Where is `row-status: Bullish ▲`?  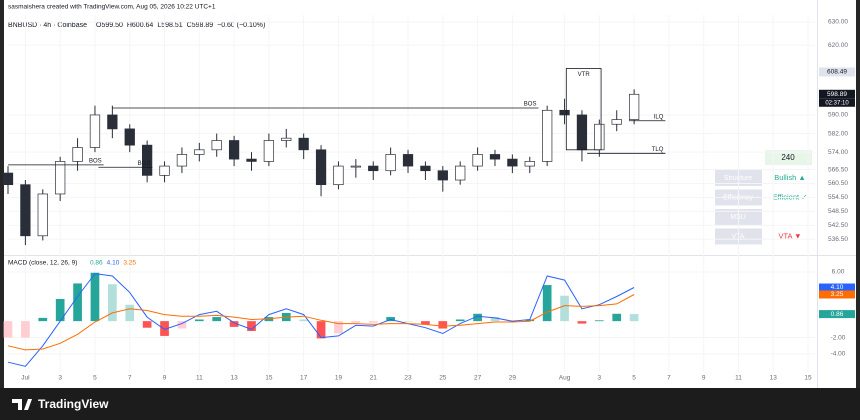
row-status: Bullish ▲ is located at coordinates (790, 177).